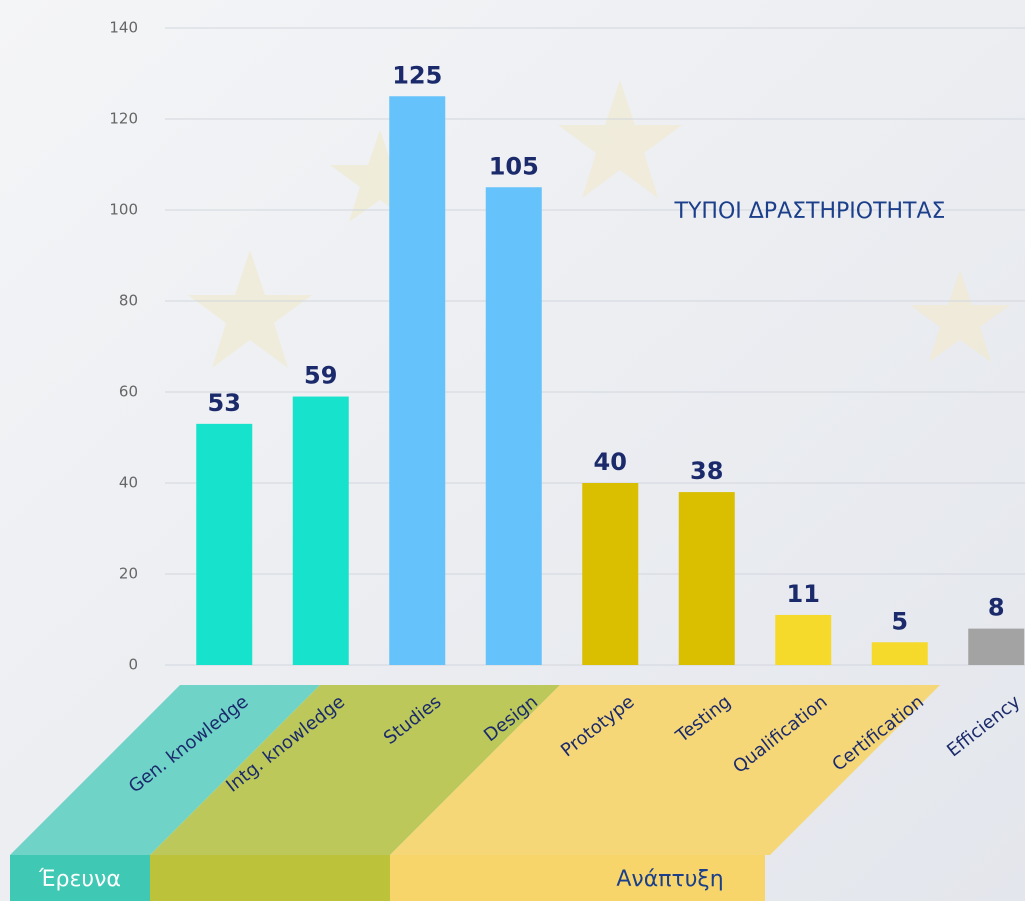 The width and height of the screenshot is (1025, 905). I want to click on annotation: Ανάπτυξη, so click(669, 879).